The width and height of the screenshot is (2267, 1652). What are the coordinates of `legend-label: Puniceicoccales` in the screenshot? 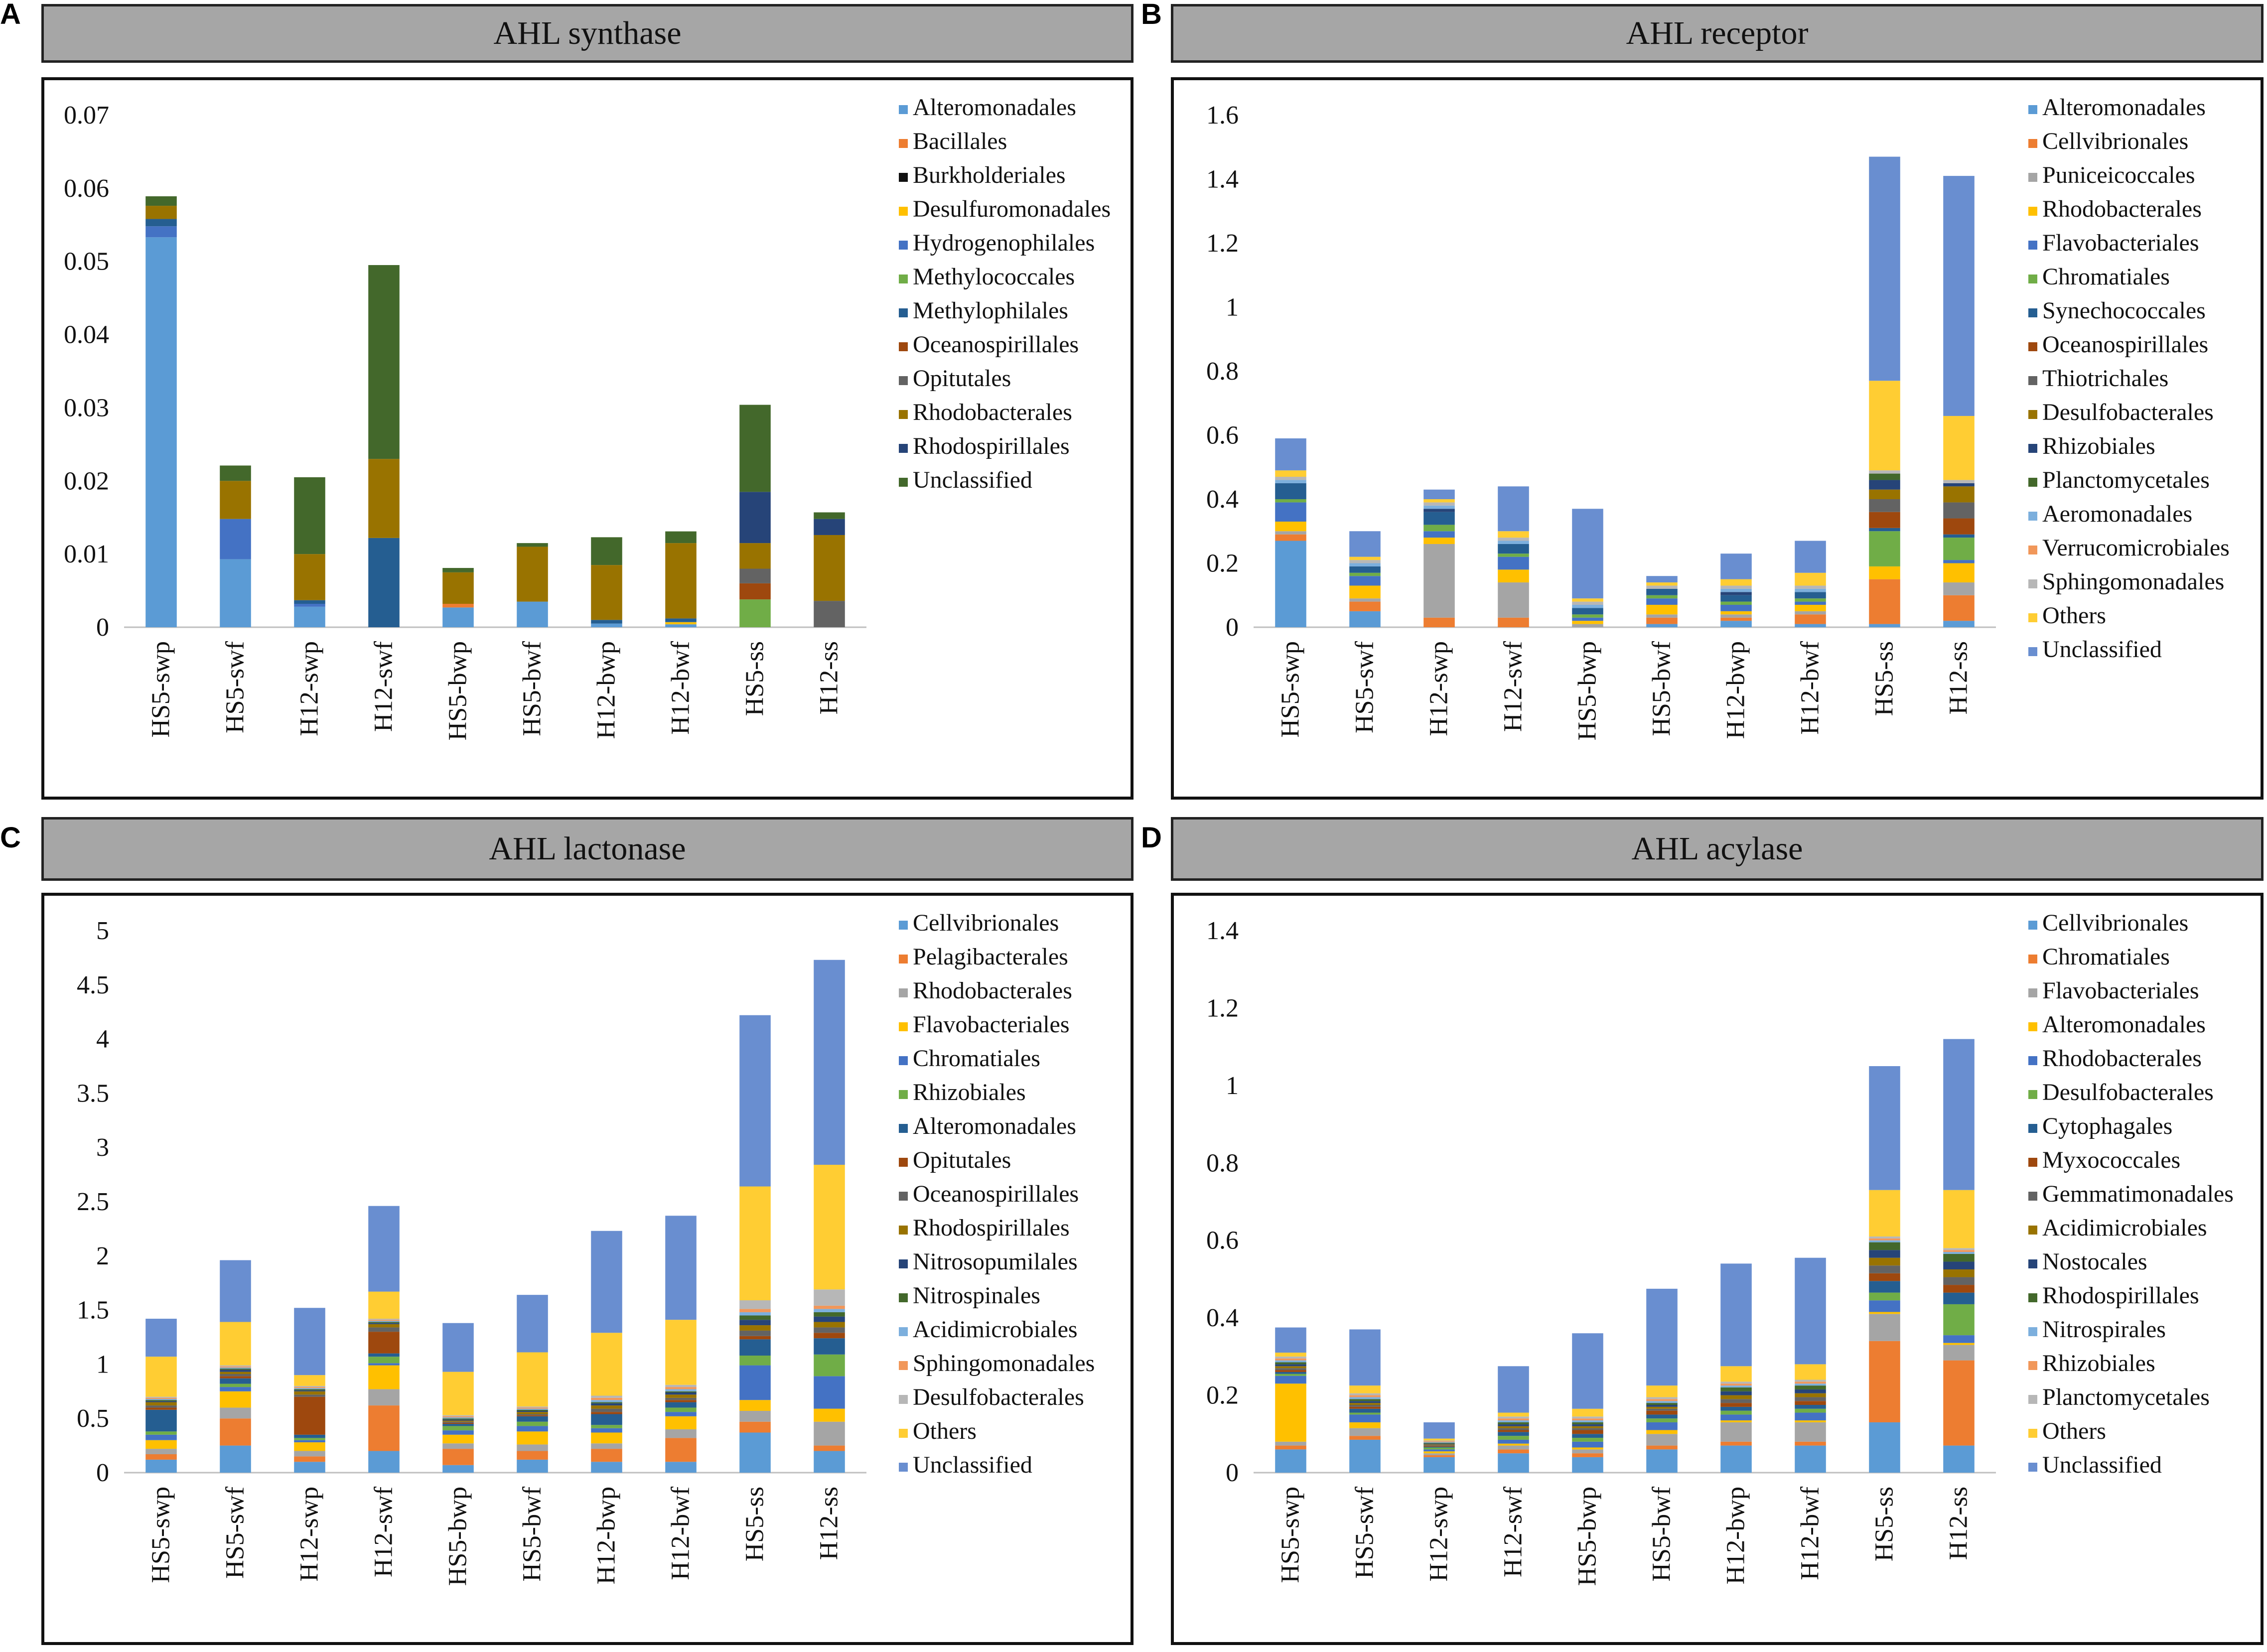 It's located at (2118, 175).